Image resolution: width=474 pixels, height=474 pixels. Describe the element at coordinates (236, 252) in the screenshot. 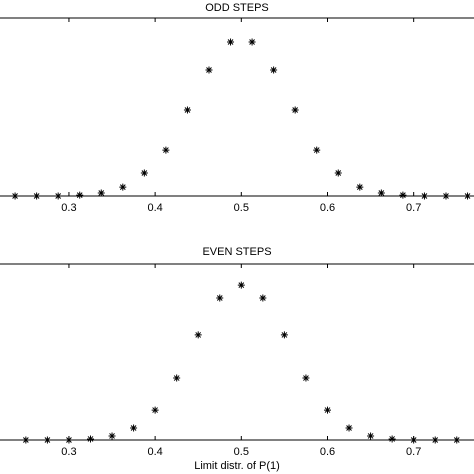

I see `chart-title: EVEN STEPS` at that location.